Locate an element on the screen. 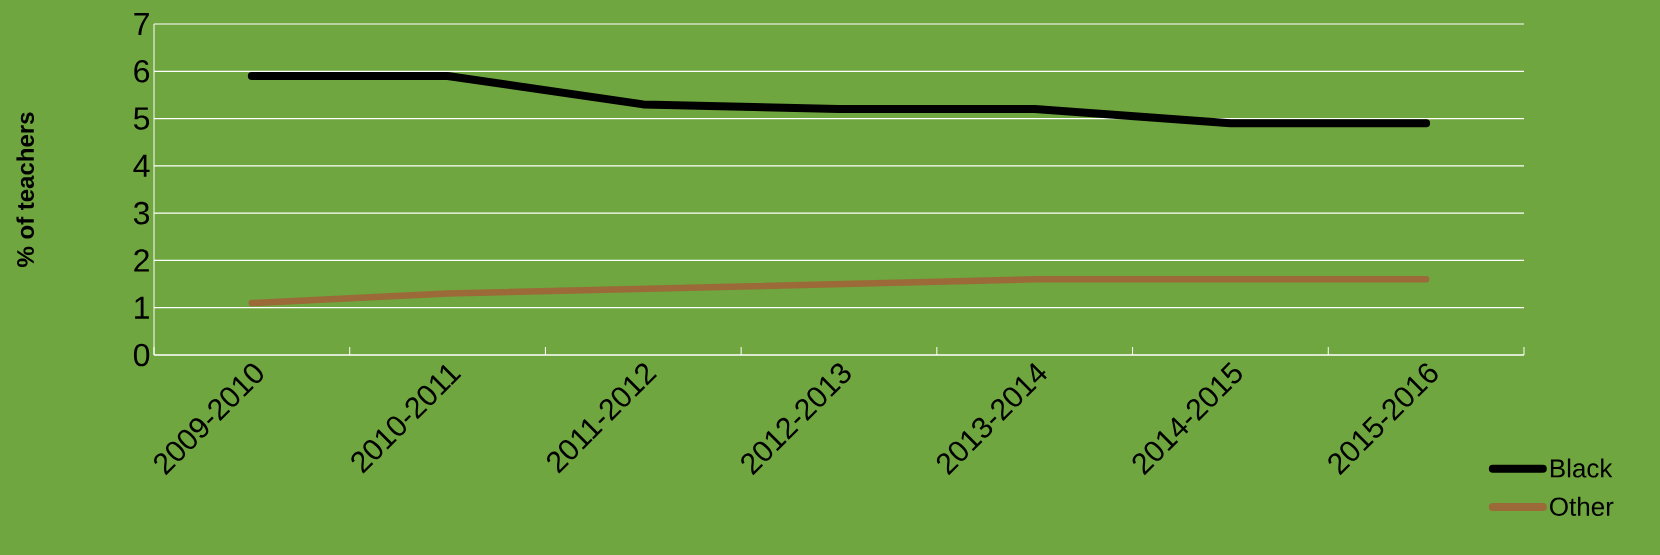 This screenshot has height=555, width=1660. y-tick-label: 1 is located at coordinates (142, 307).